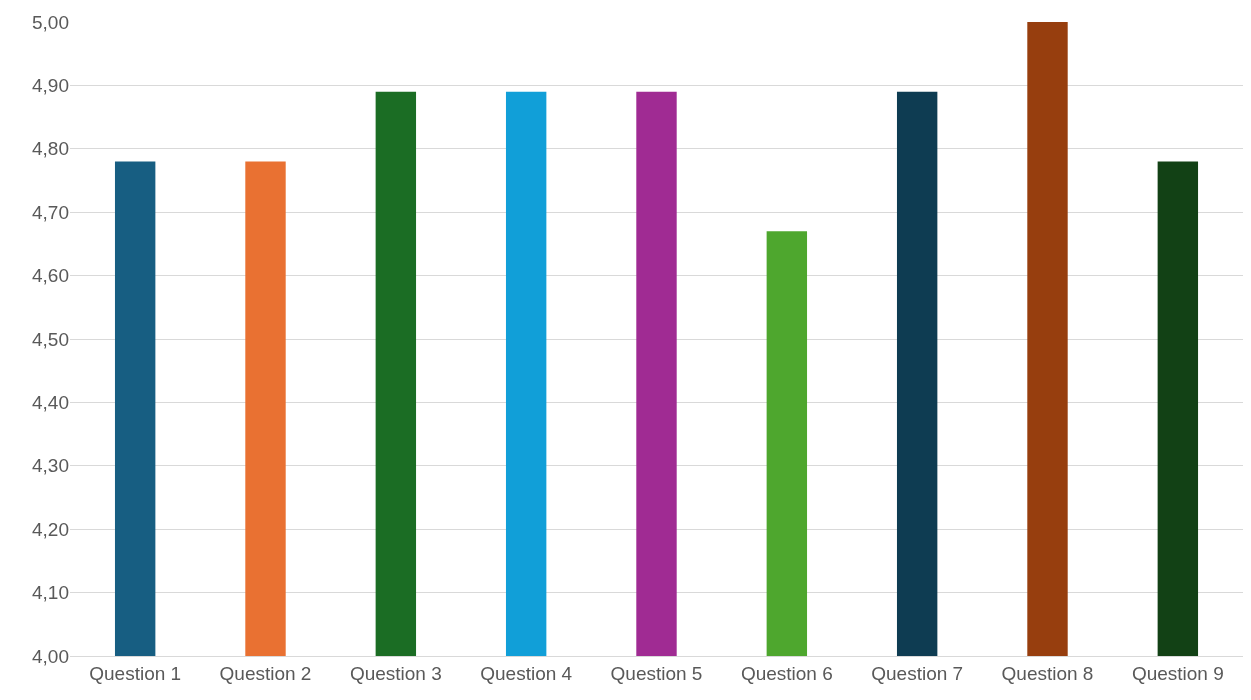 The image size is (1251, 700). What do you see at coordinates (50, 149) in the screenshot?
I see `y-tick-label: 4,80` at bounding box center [50, 149].